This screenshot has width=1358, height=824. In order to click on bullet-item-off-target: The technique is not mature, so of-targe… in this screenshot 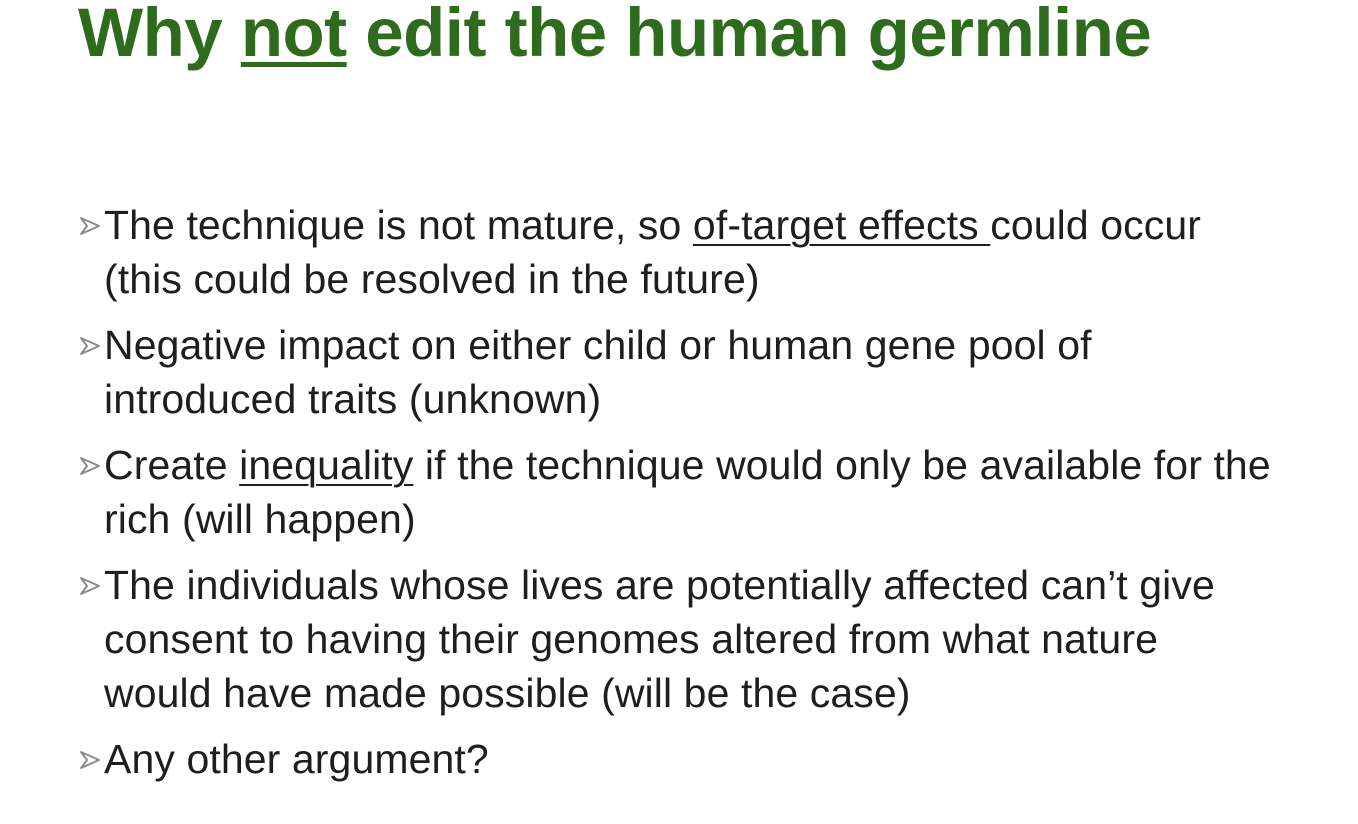, I will do `click(646, 252)`.